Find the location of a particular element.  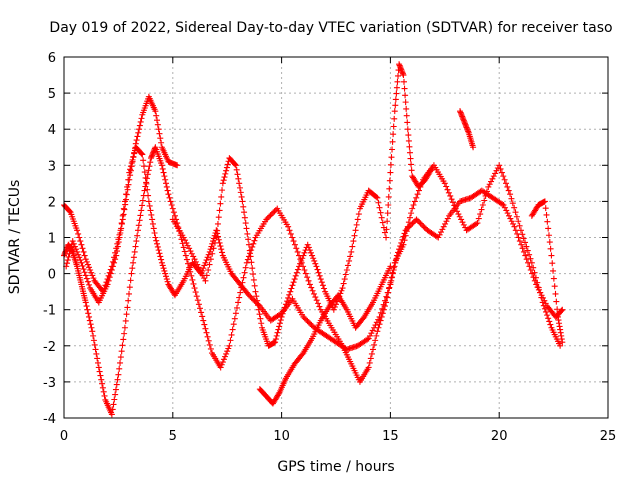

y-tick-label: 0 is located at coordinates (52, 275).